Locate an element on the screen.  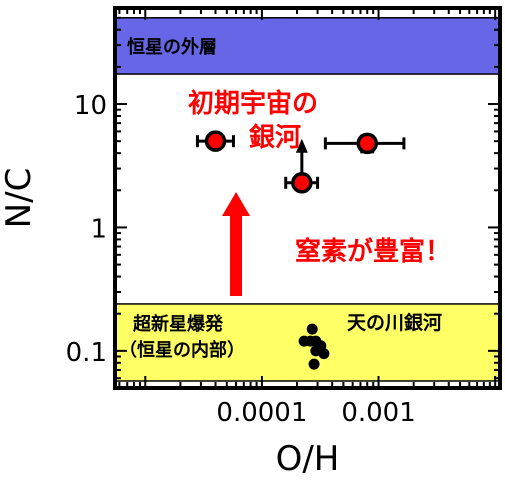
x-tick-label: 0.001 is located at coordinates (378, 413).